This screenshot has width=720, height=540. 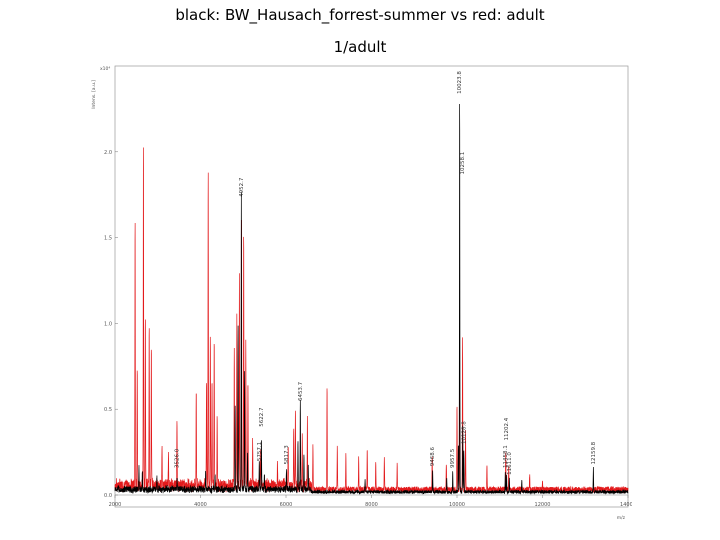 What do you see at coordinates (108, 496) in the screenshot?
I see `y-tick-label: 0.0` at bounding box center [108, 496].